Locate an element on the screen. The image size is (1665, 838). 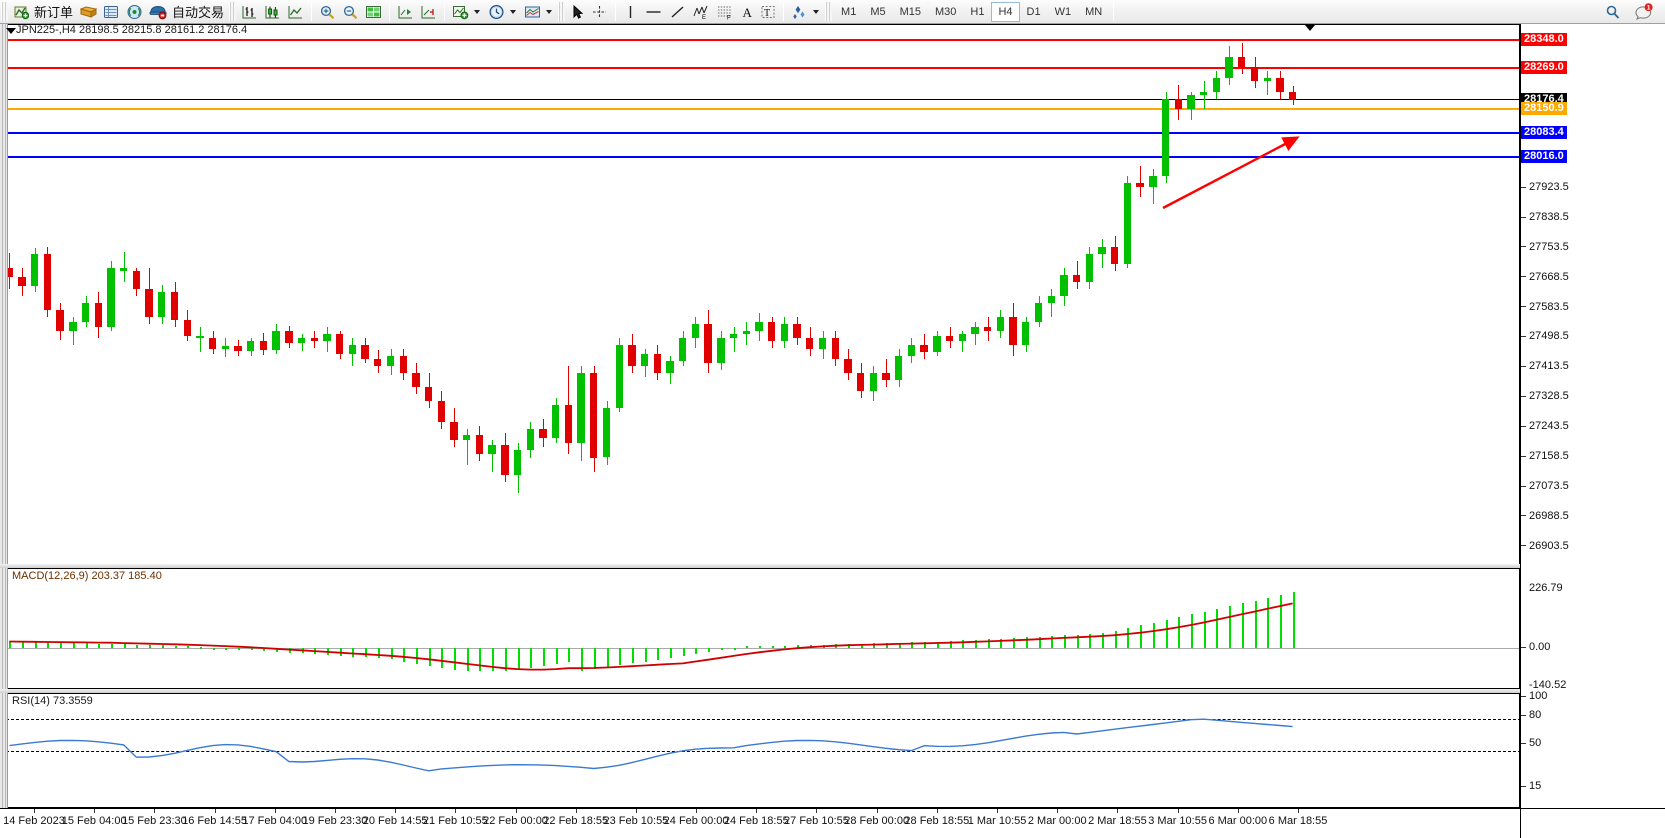
rsi-pane is located at coordinates (760, 750).